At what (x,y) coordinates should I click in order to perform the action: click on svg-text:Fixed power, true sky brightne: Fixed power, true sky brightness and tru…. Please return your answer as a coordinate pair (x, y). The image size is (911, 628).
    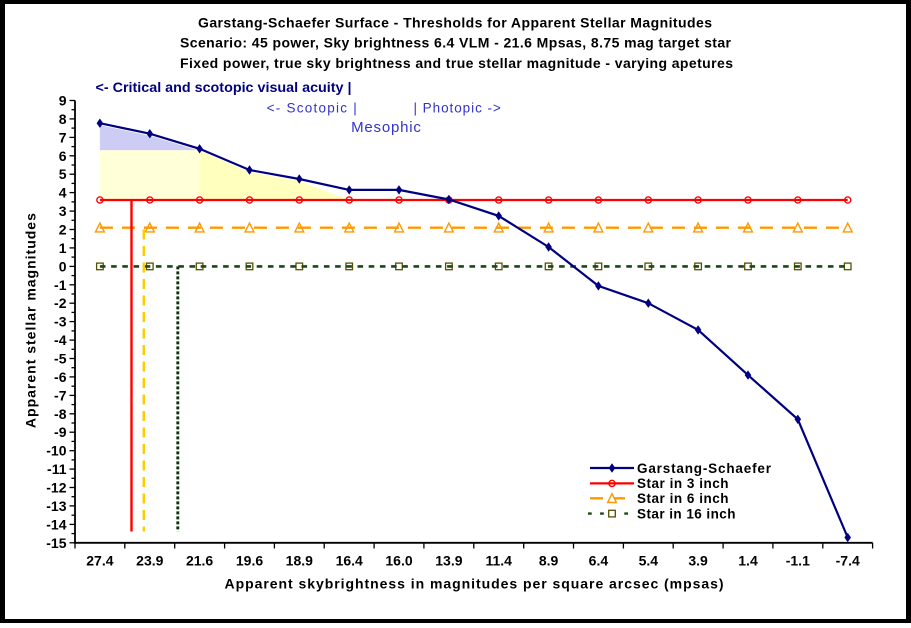
    Looking at the image, I should click on (456, 63).